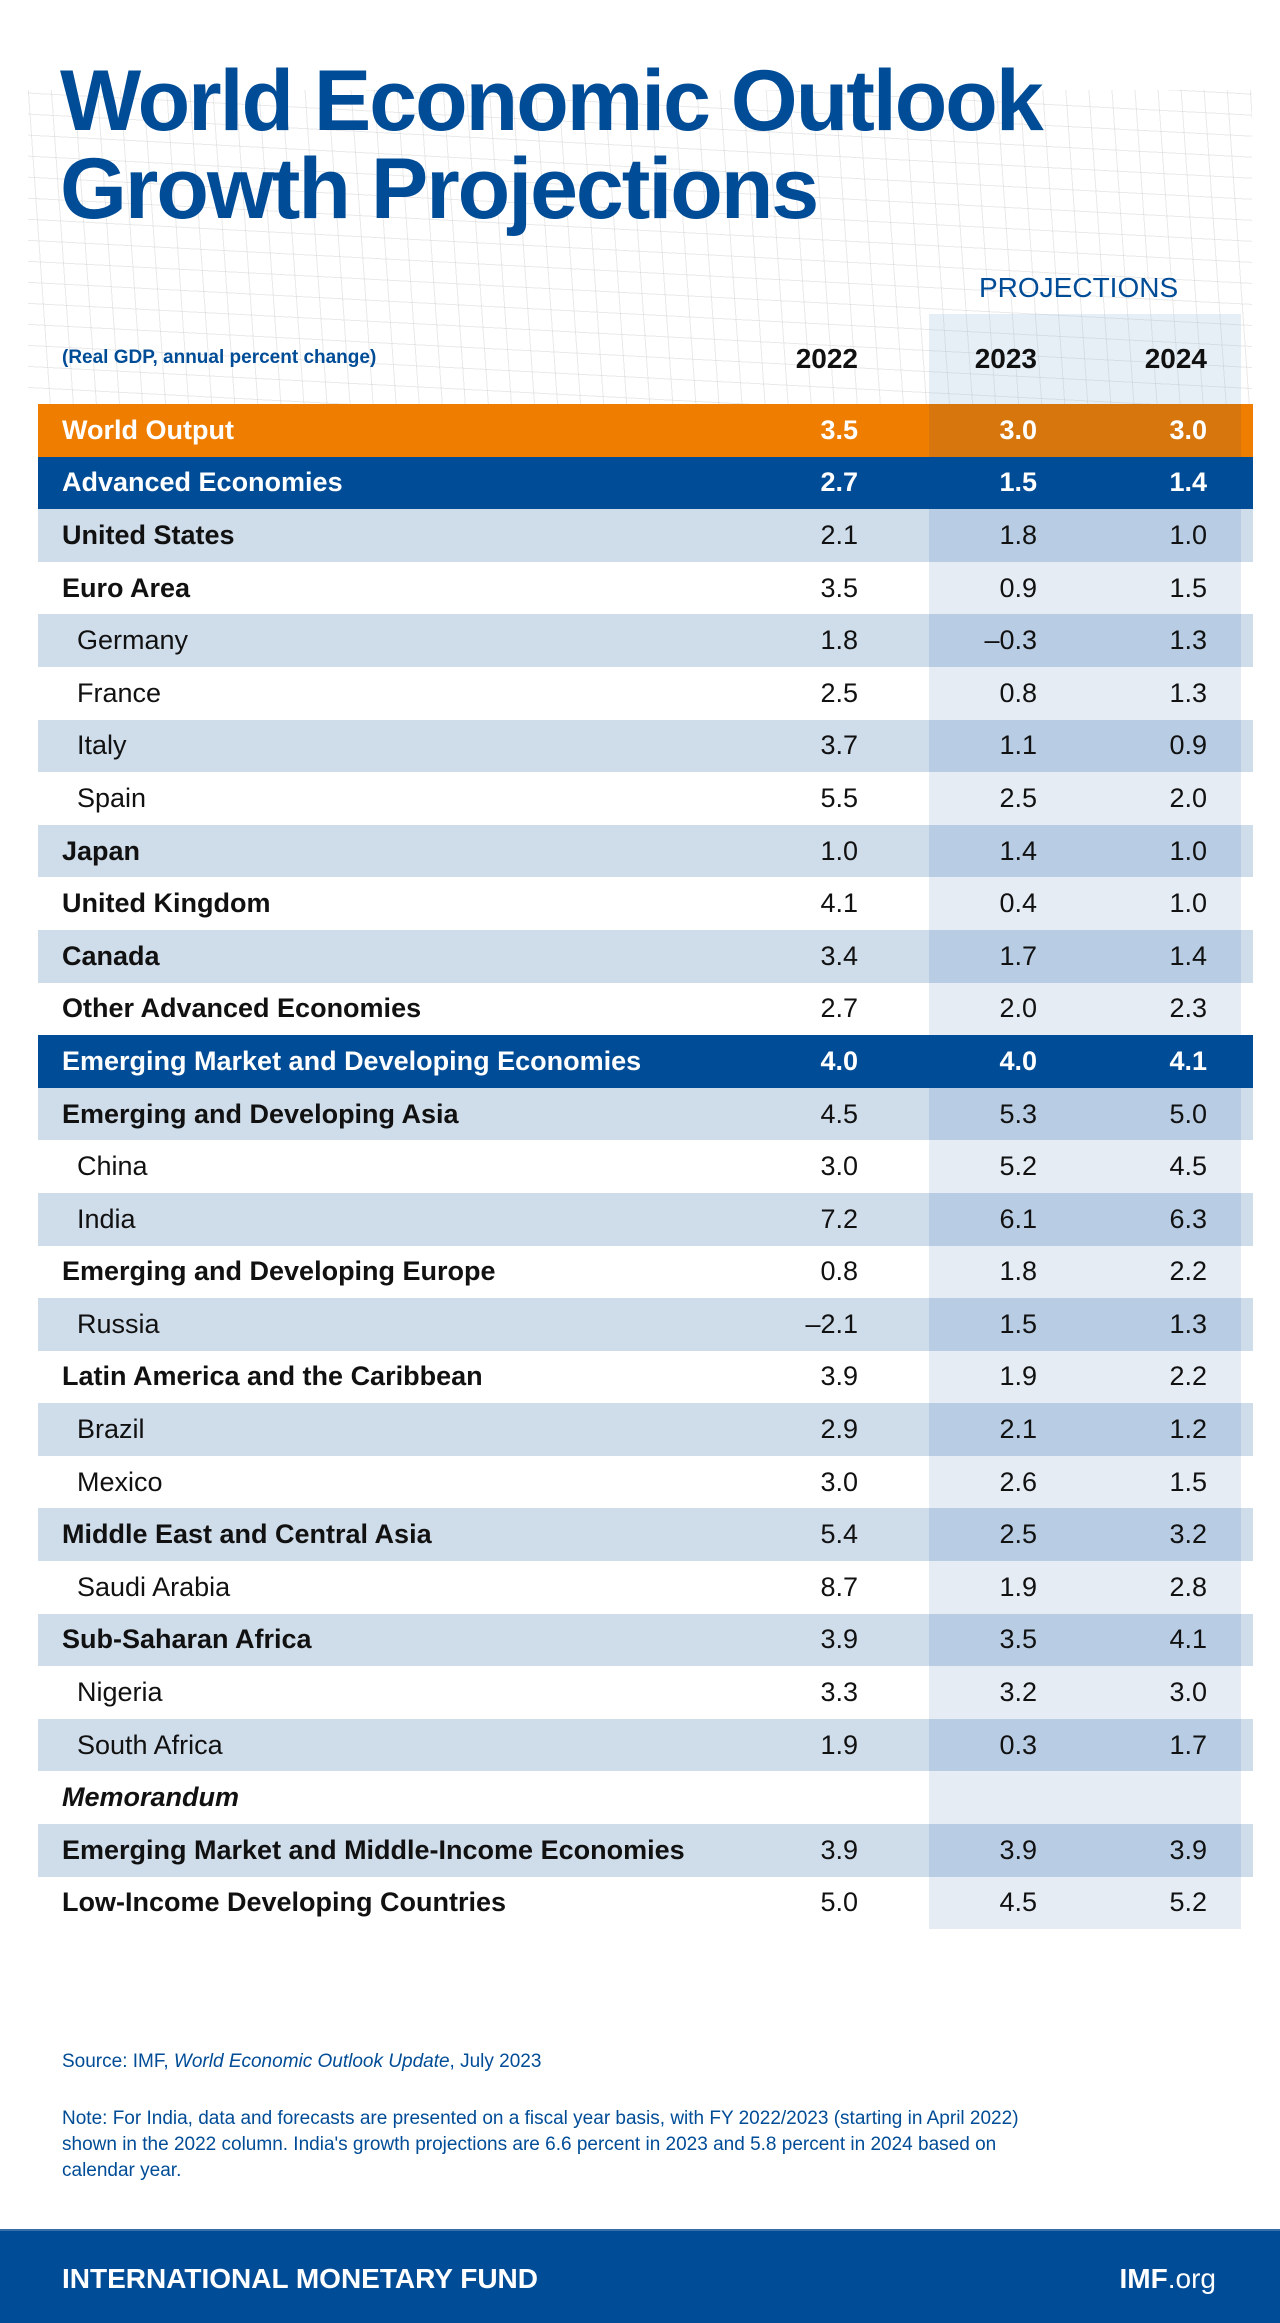 The width and height of the screenshot is (1280, 2323). Describe the element at coordinates (839, 534) in the screenshot. I see `value-2022: 2.1` at that location.